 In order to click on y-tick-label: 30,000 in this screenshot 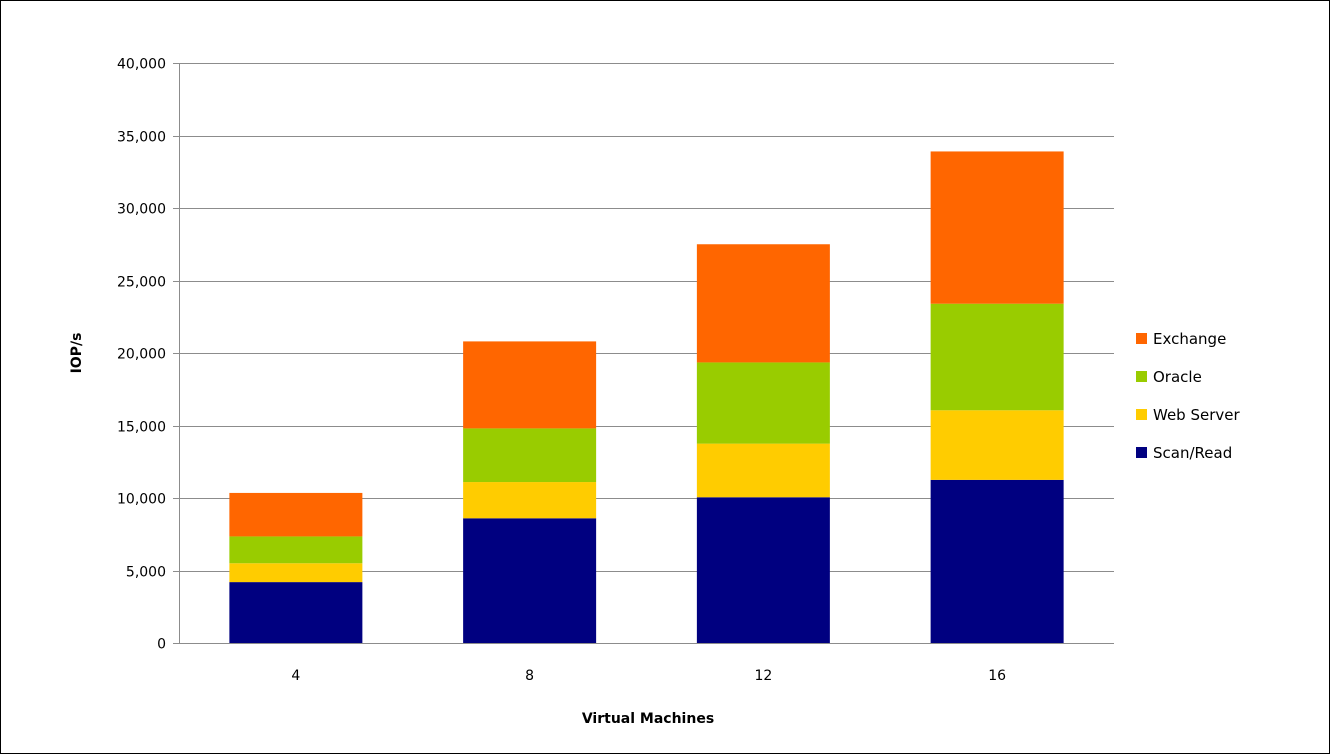, I will do `click(141, 210)`.